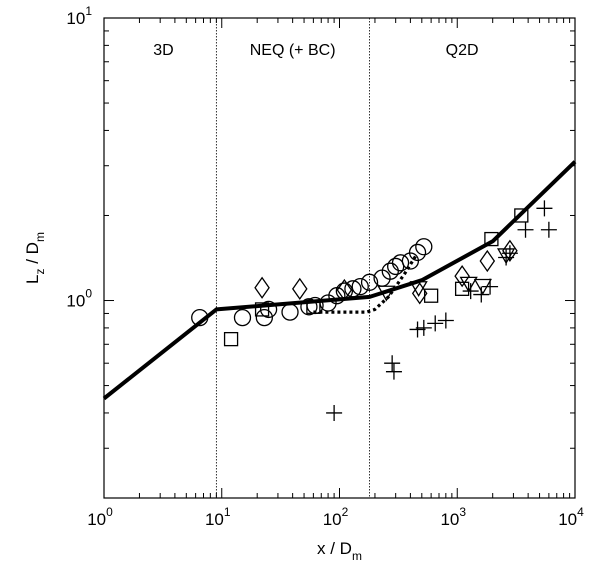  I want to click on x-tick-label-4: 10⁴, so click(571, 517).